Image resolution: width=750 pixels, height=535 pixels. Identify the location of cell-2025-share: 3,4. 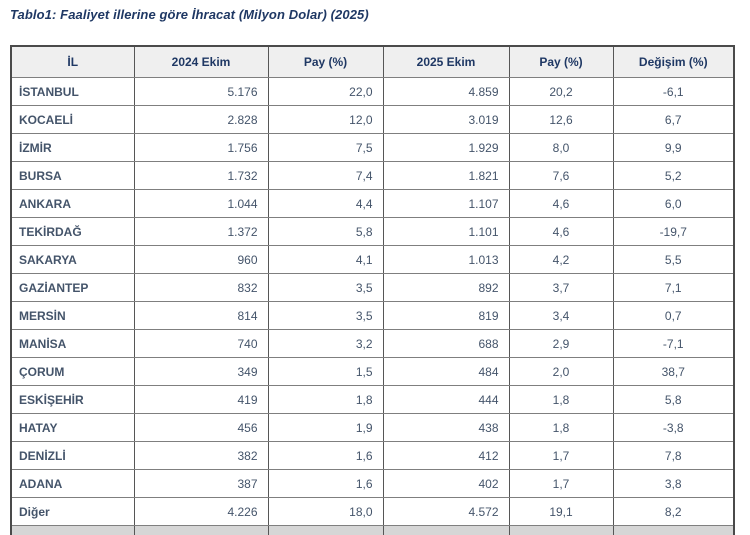
(561, 315).